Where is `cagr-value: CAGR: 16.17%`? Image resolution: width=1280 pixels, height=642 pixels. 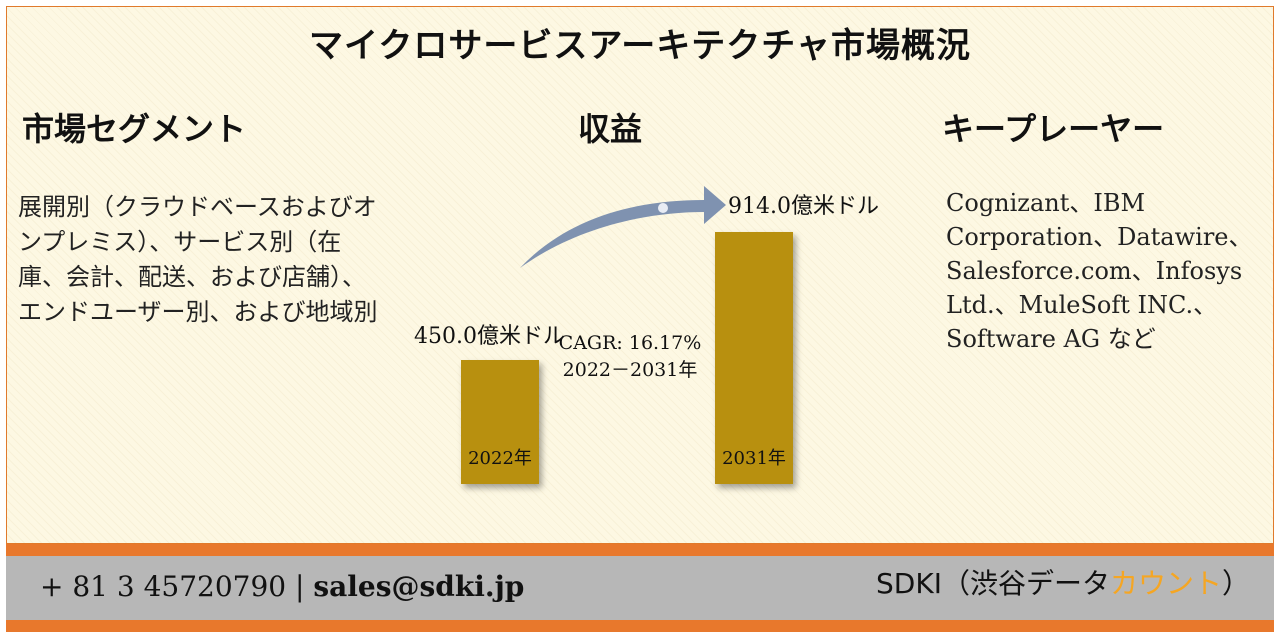 cagr-value: CAGR: 16.17% is located at coordinates (630, 343).